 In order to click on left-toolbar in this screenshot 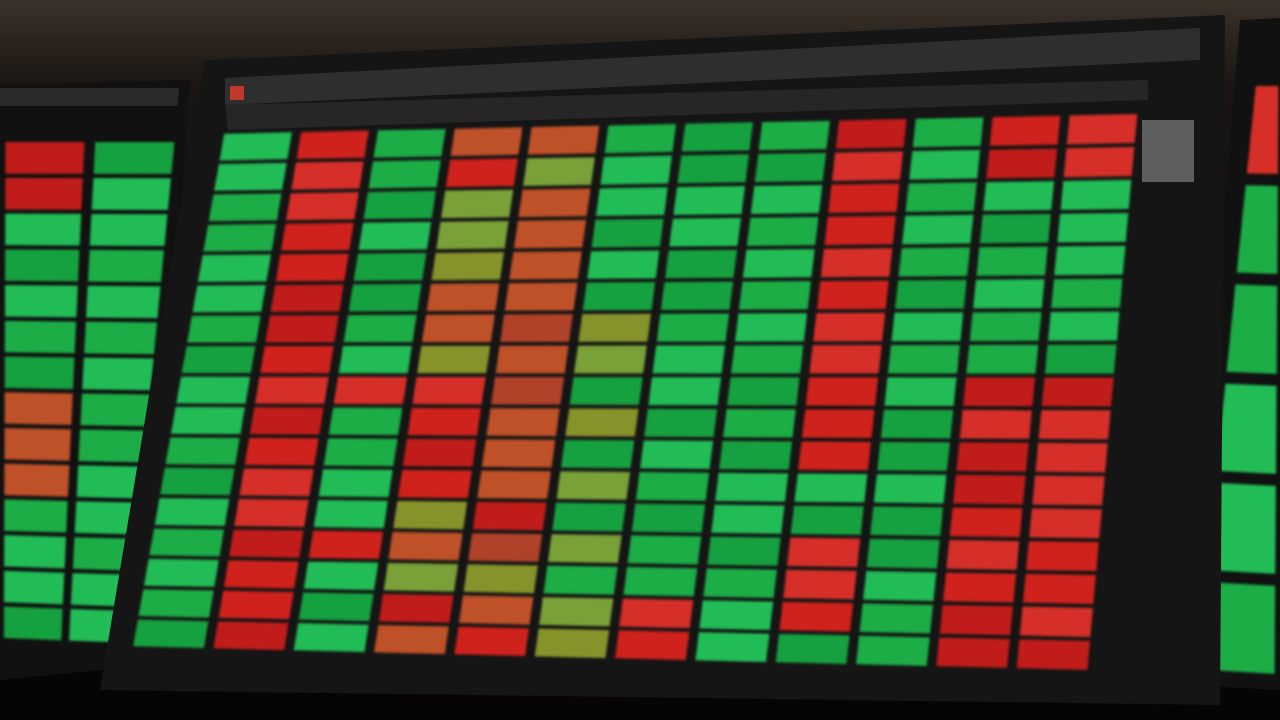, I will do `click(89, 97)`.